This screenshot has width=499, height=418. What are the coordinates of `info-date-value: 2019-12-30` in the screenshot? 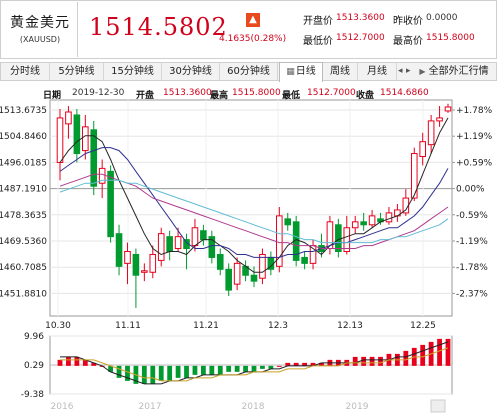 It's located at (98, 93).